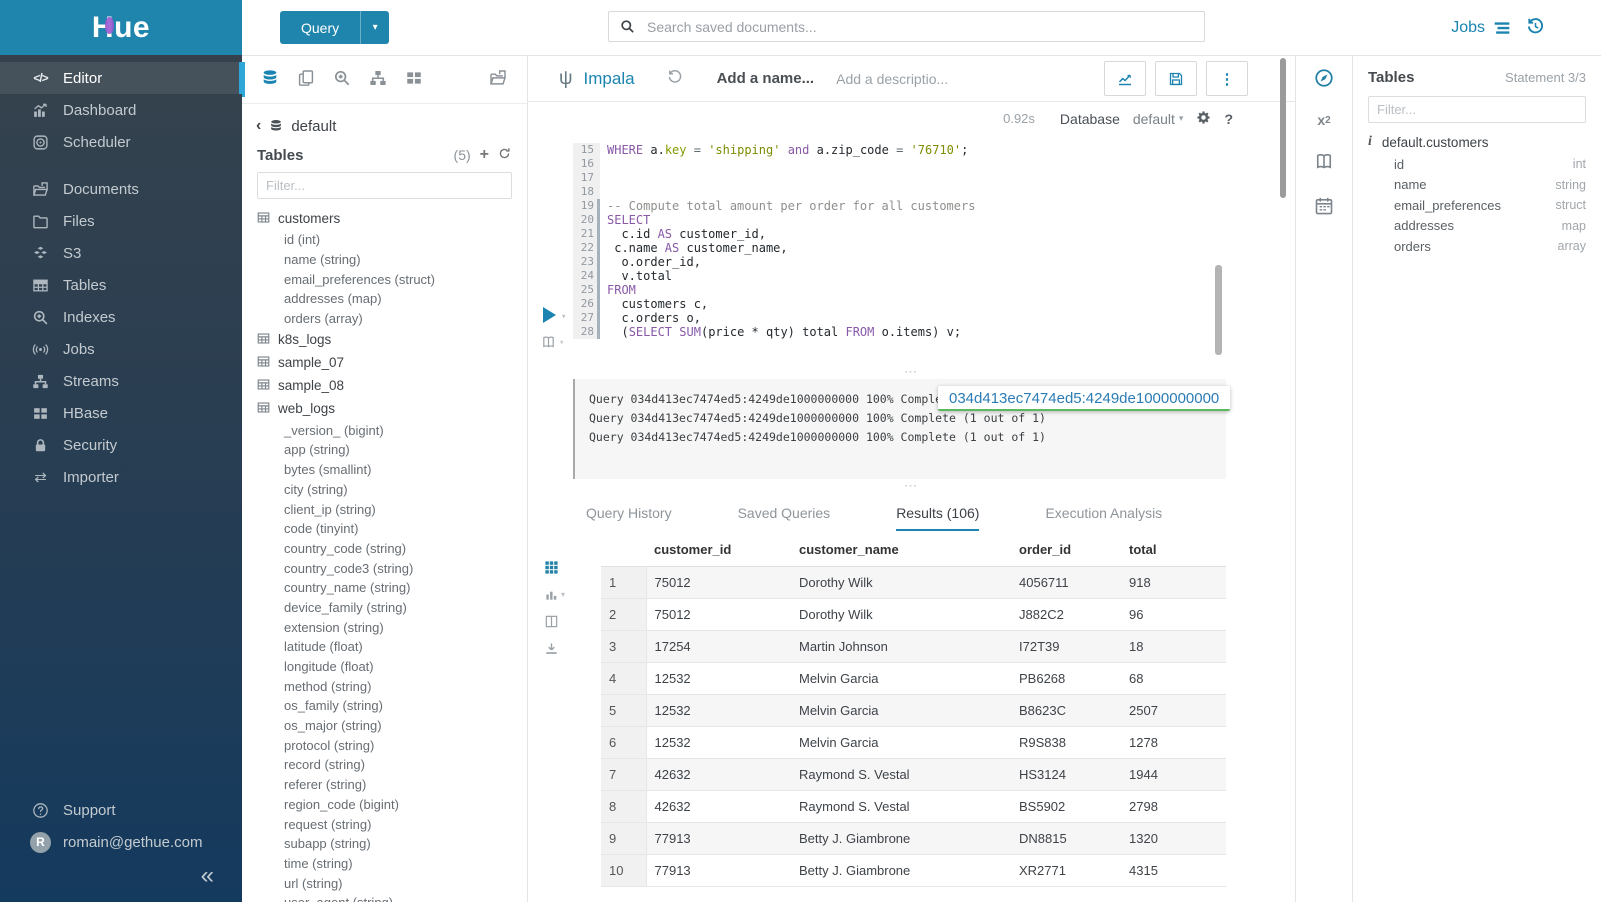 The width and height of the screenshot is (1601, 902). What do you see at coordinates (784, 513) in the screenshot?
I see `tab-saved-queries: Saved Queries` at bounding box center [784, 513].